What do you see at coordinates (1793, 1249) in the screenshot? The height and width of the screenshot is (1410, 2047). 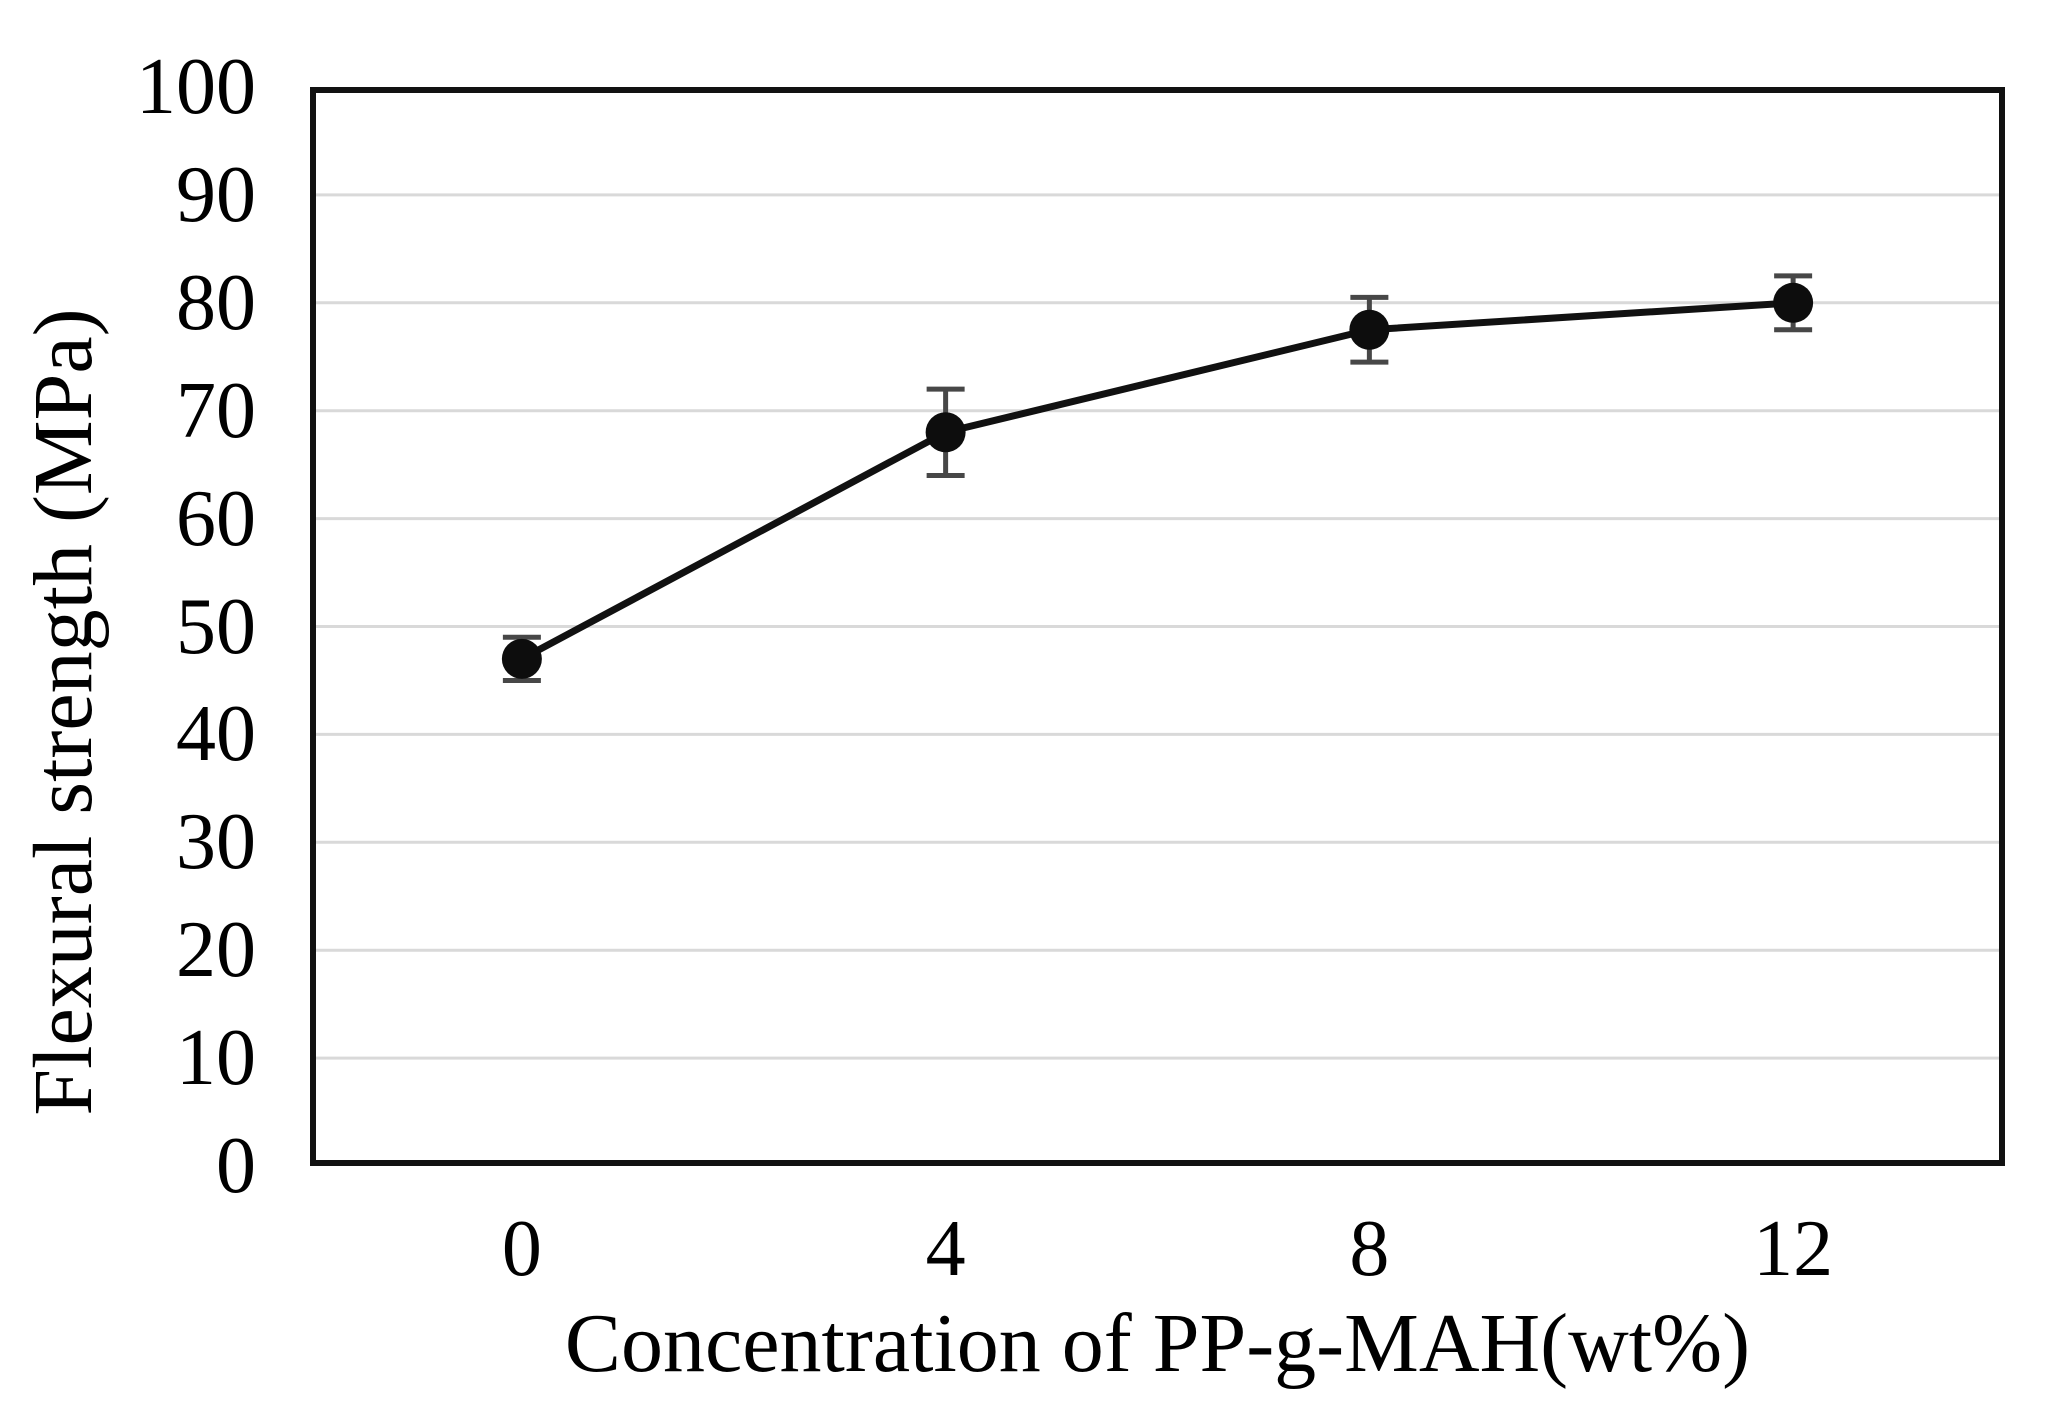 I see `x-tick-label: 12` at bounding box center [1793, 1249].